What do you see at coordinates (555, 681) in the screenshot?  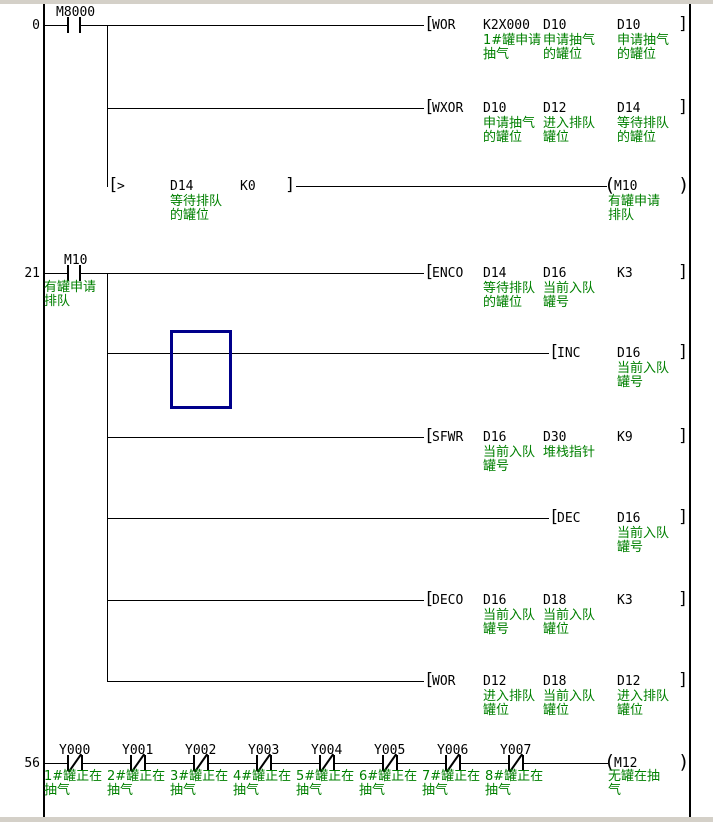 I see `operand: D18` at bounding box center [555, 681].